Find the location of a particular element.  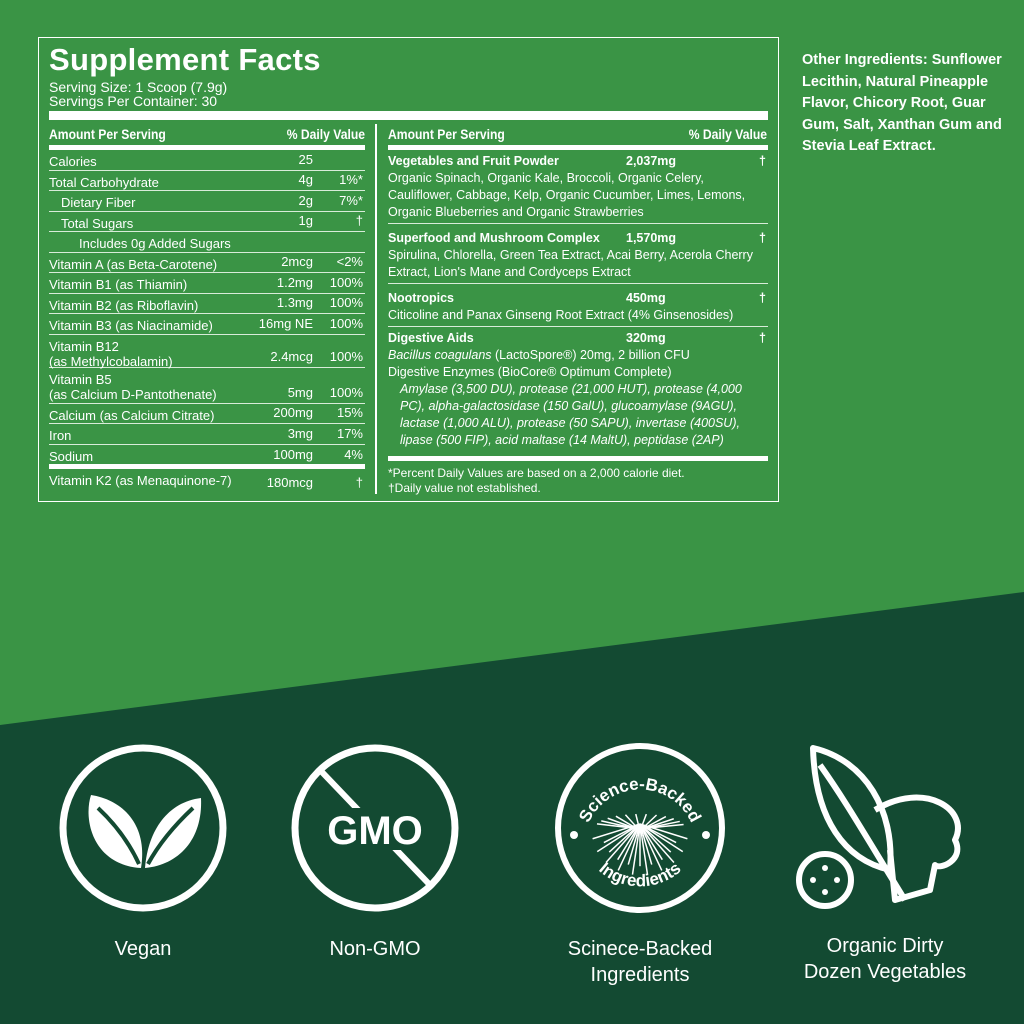

nutrient-name: Total Carbohydrate is located at coordinates (104, 182).